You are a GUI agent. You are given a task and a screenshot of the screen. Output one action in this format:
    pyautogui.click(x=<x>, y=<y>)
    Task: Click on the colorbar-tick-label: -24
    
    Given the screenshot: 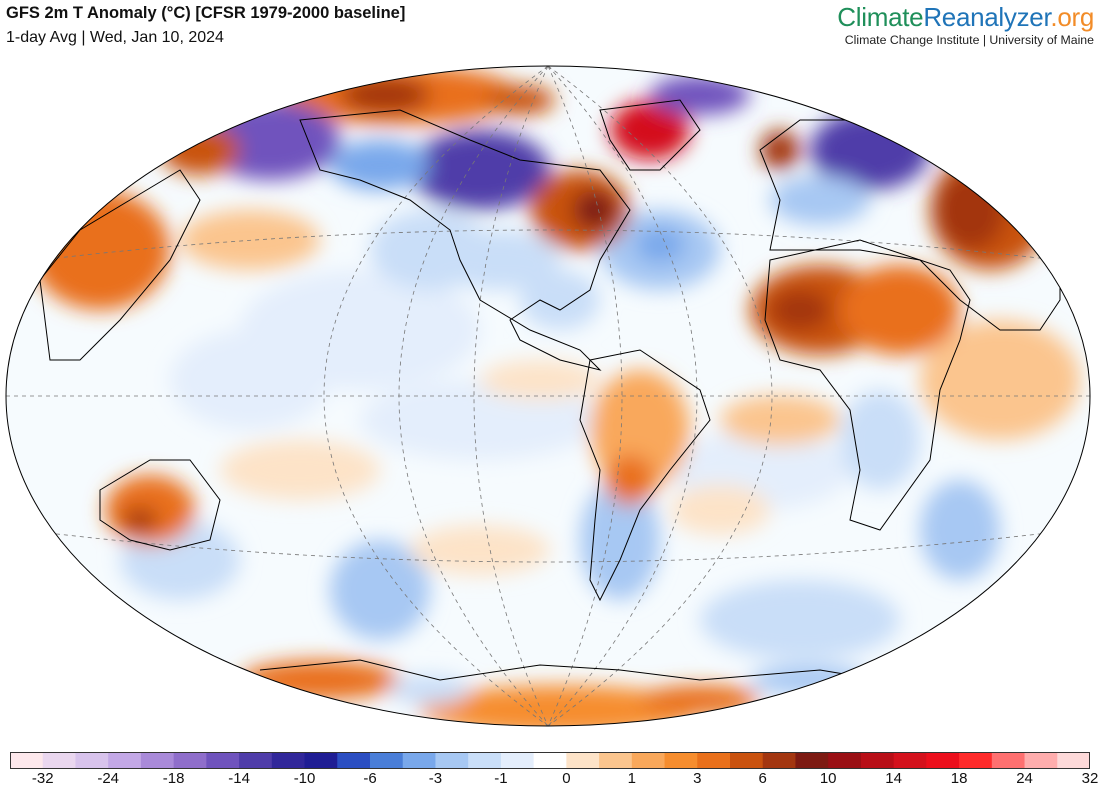 What is the action you would take?
    pyautogui.click(x=108, y=778)
    